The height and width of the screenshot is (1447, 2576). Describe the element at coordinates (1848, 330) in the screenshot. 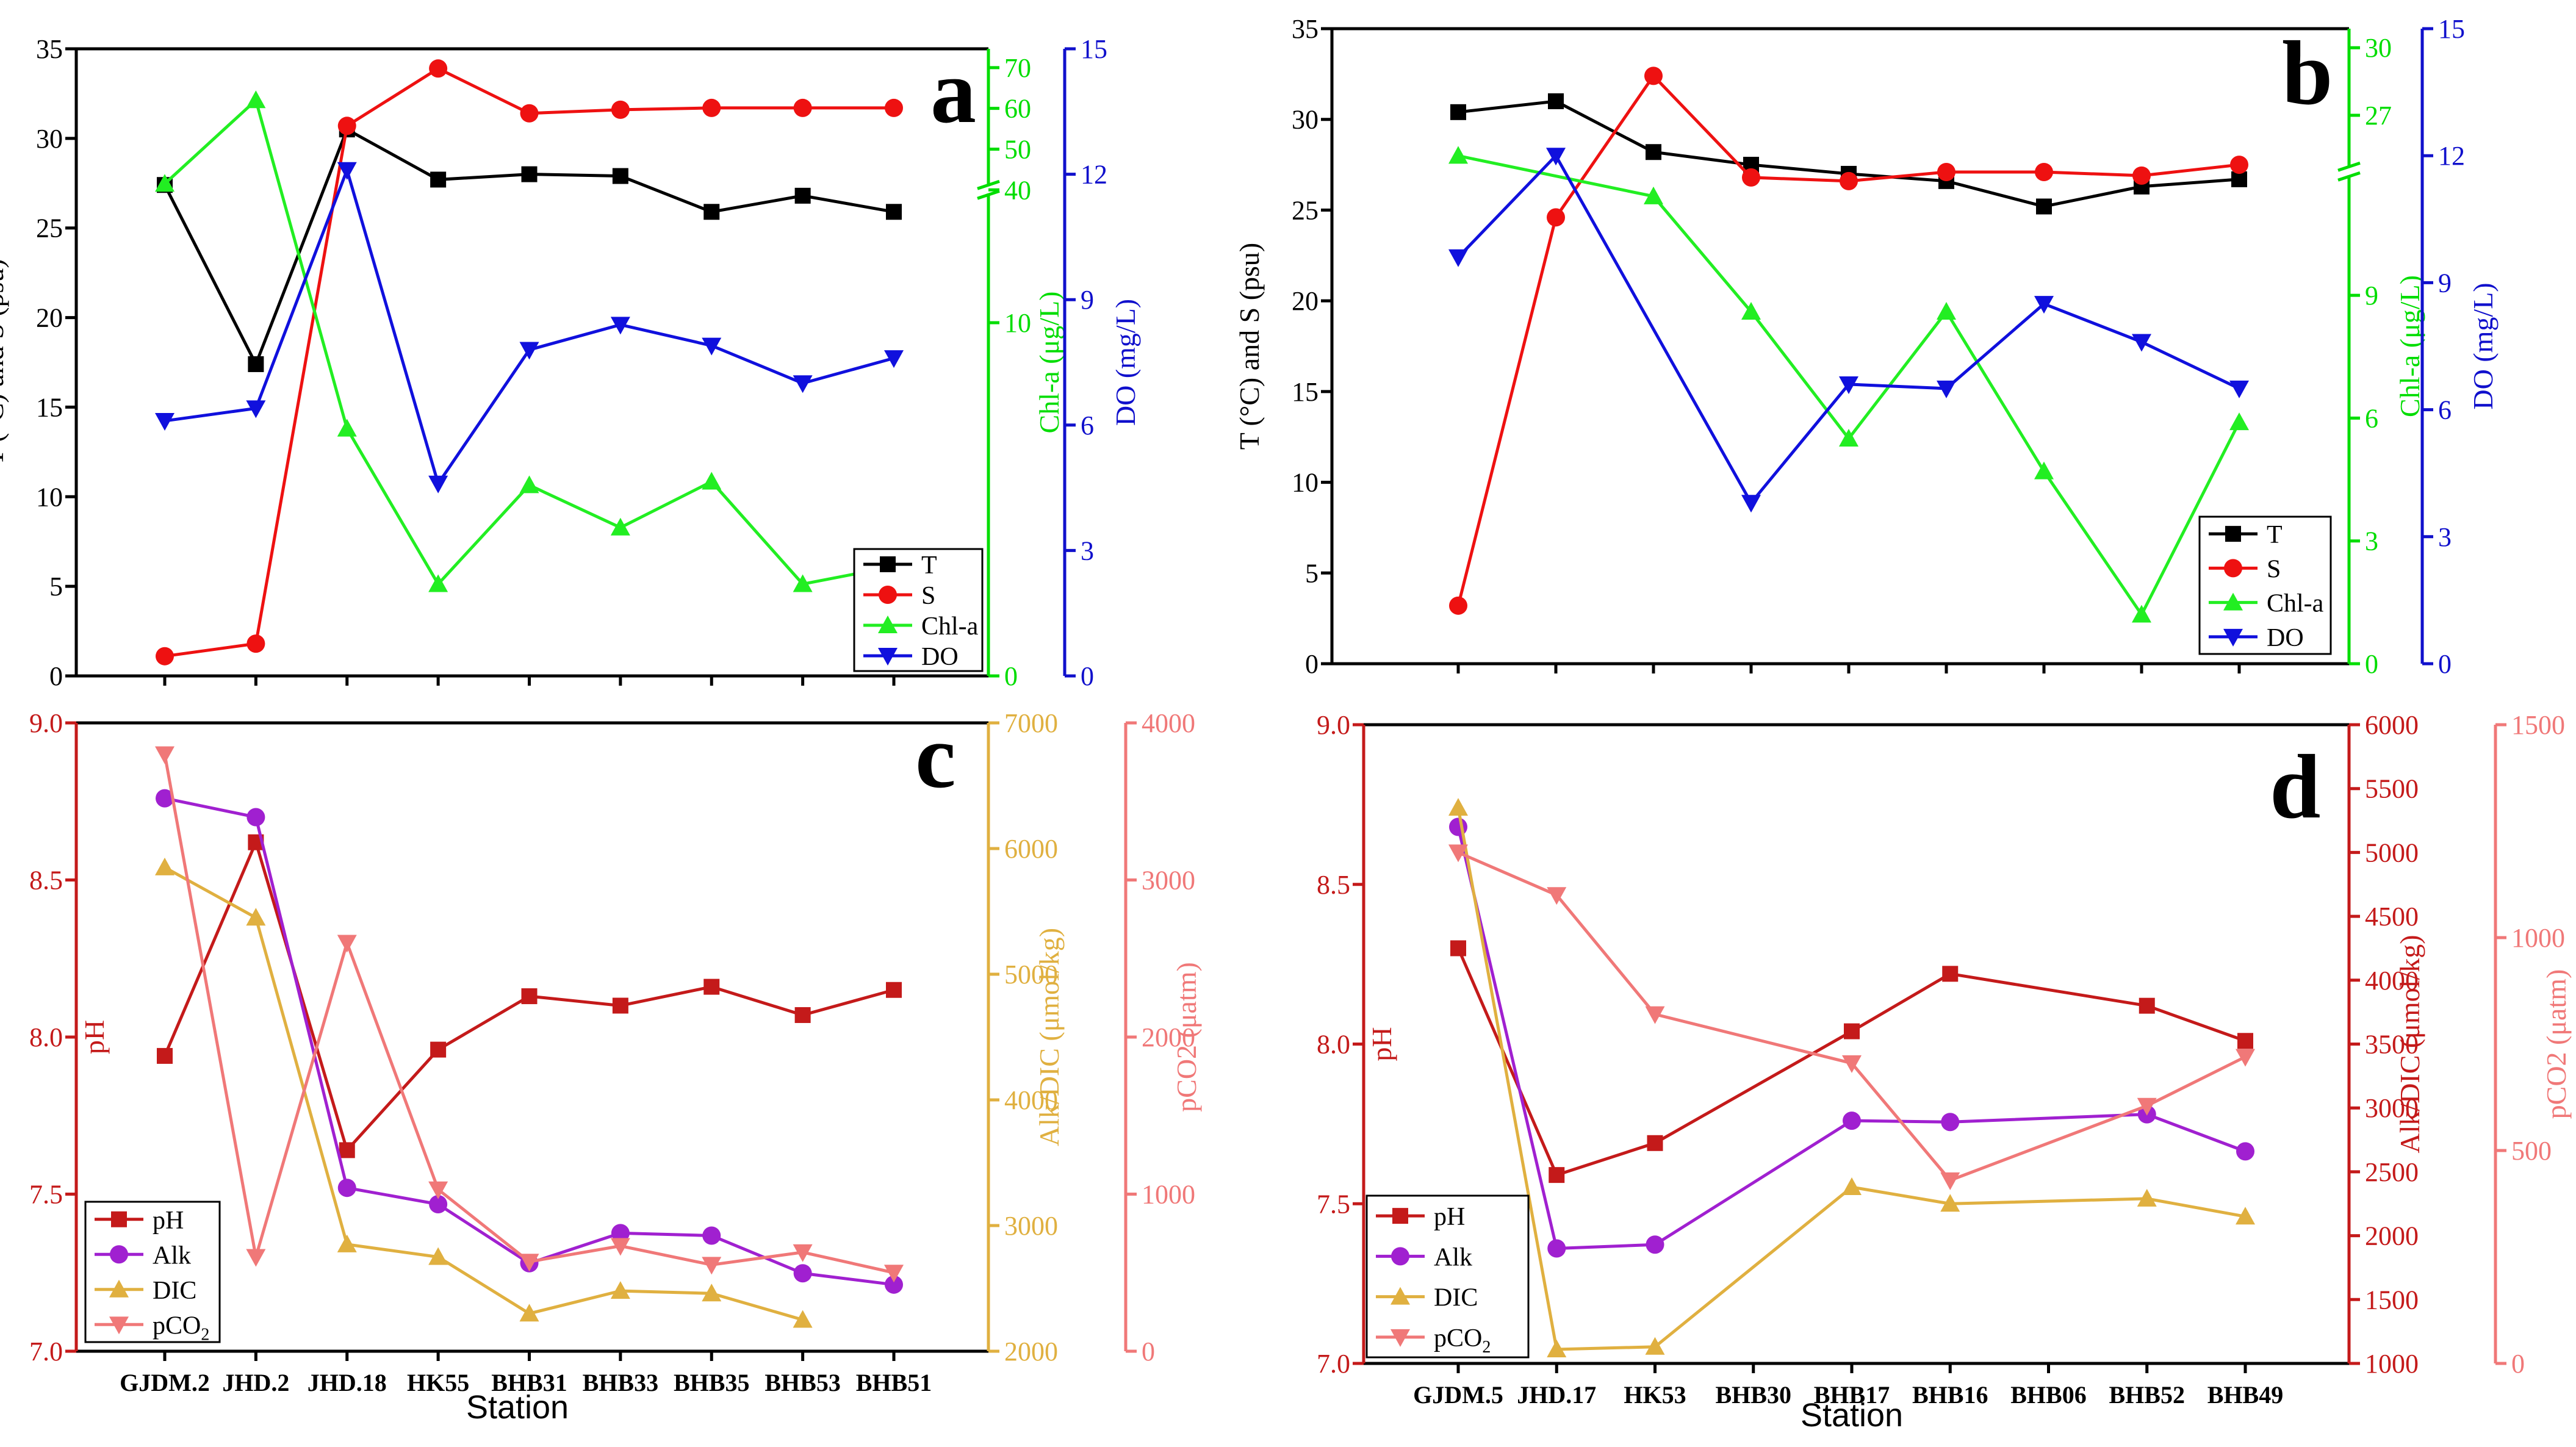

I see `series-do` at that location.